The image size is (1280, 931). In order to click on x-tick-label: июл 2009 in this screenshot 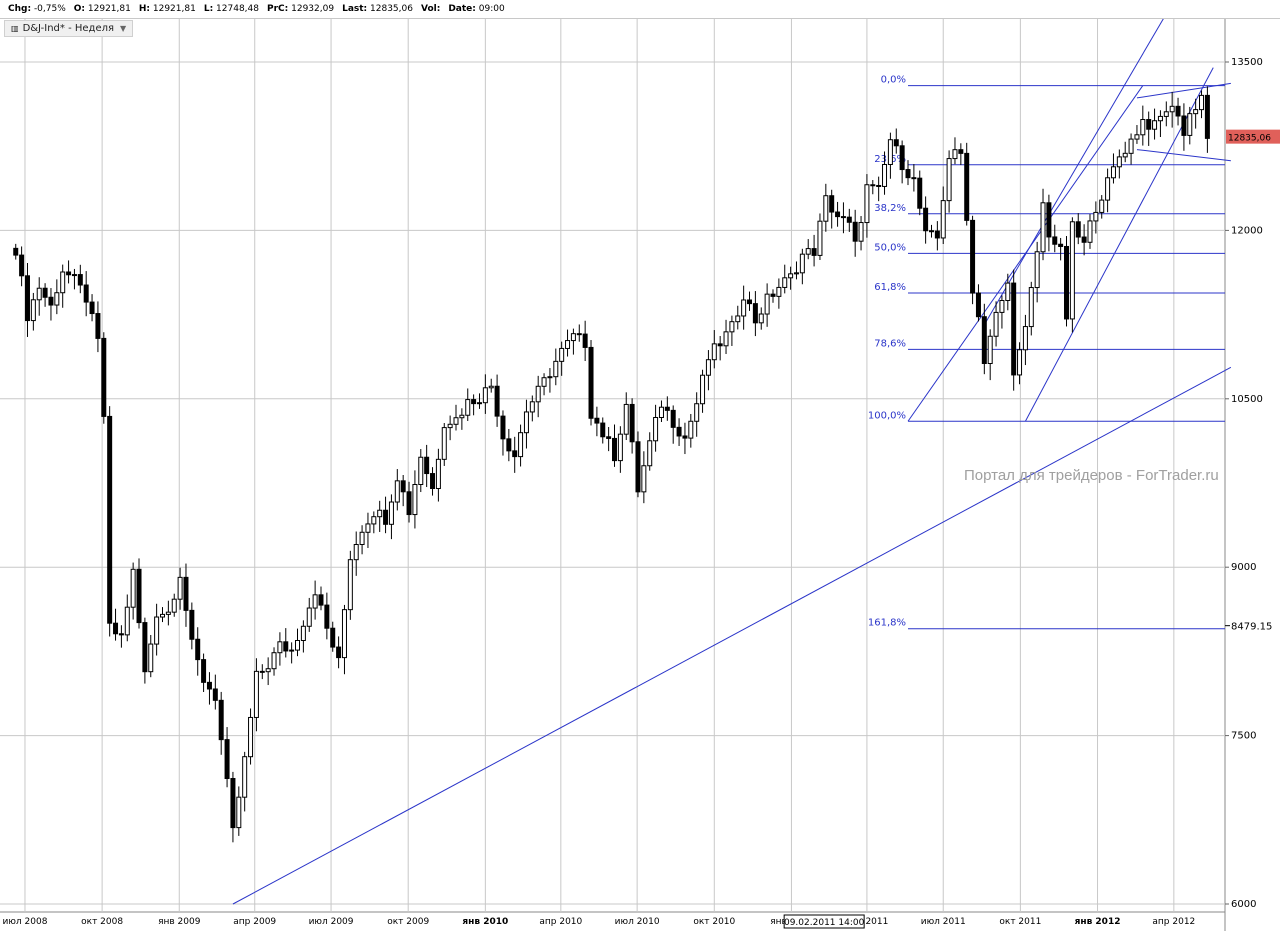, I will do `click(331, 922)`.